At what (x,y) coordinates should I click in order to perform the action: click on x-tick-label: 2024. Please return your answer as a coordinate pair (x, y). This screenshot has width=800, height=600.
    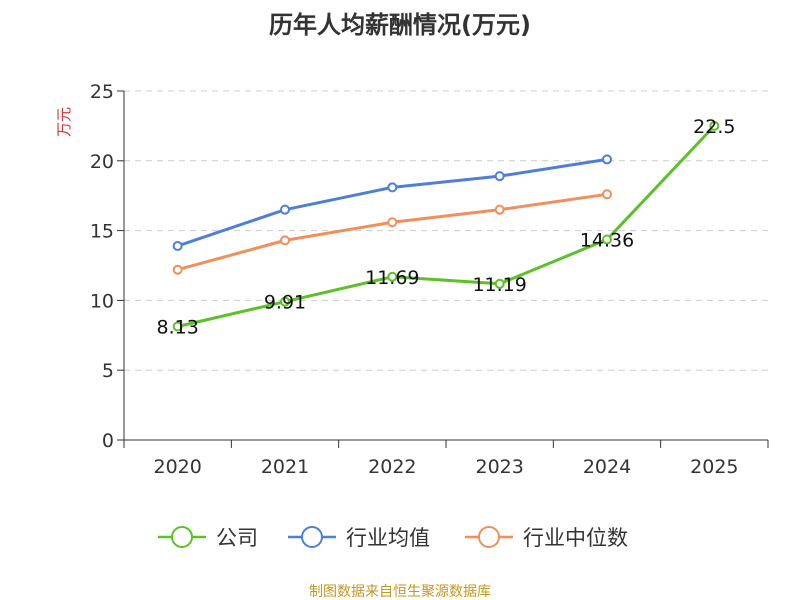
    Looking at the image, I should click on (607, 467).